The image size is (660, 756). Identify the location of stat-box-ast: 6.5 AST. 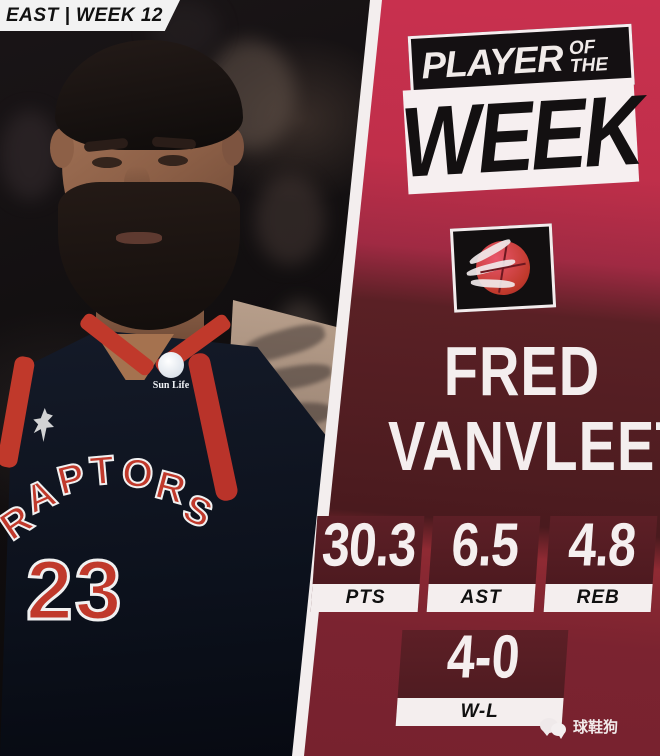
(484, 561).